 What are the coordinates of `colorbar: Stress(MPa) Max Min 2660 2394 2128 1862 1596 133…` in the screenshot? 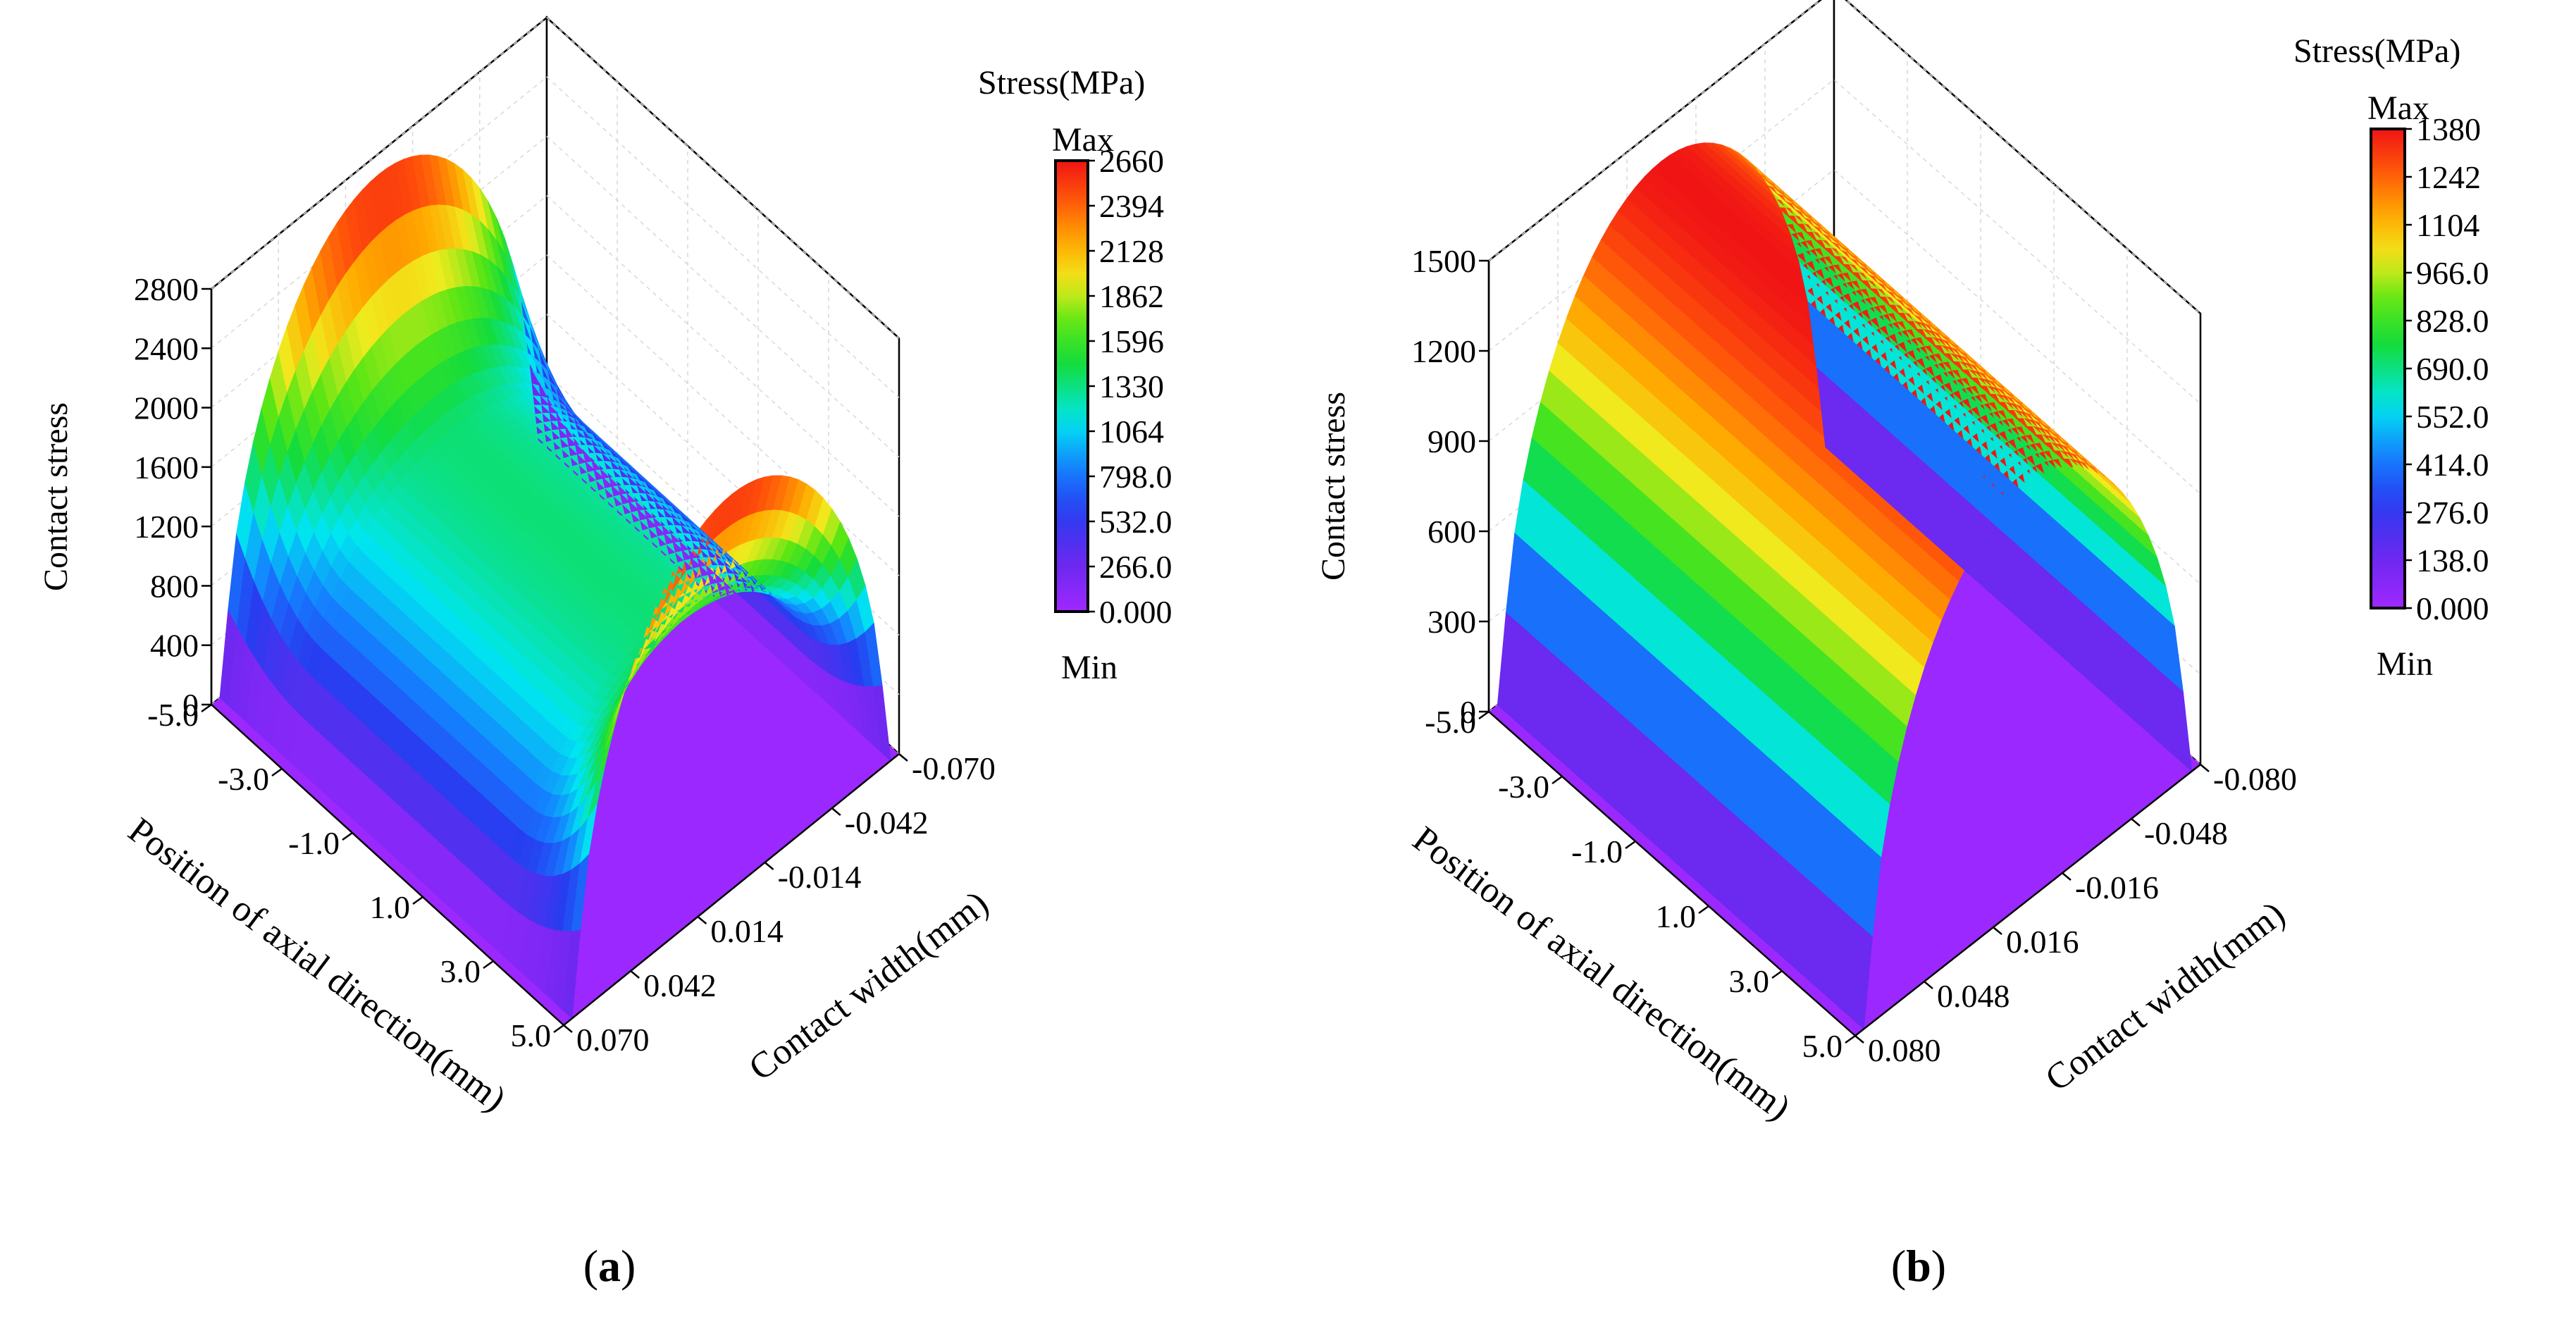 It's located at (1075, 375).